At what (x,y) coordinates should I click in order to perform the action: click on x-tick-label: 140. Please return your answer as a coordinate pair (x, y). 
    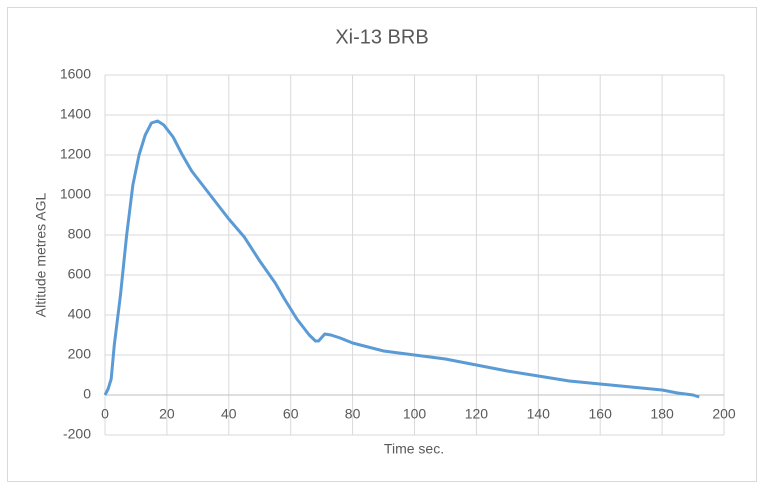
    Looking at the image, I should click on (539, 414).